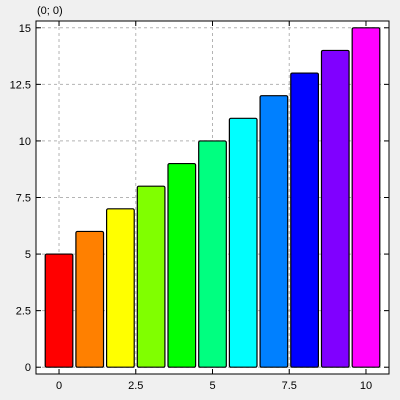  Describe the element at coordinates (25, 29) in the screenshot. I see `y-tick-label: 15` at that location.